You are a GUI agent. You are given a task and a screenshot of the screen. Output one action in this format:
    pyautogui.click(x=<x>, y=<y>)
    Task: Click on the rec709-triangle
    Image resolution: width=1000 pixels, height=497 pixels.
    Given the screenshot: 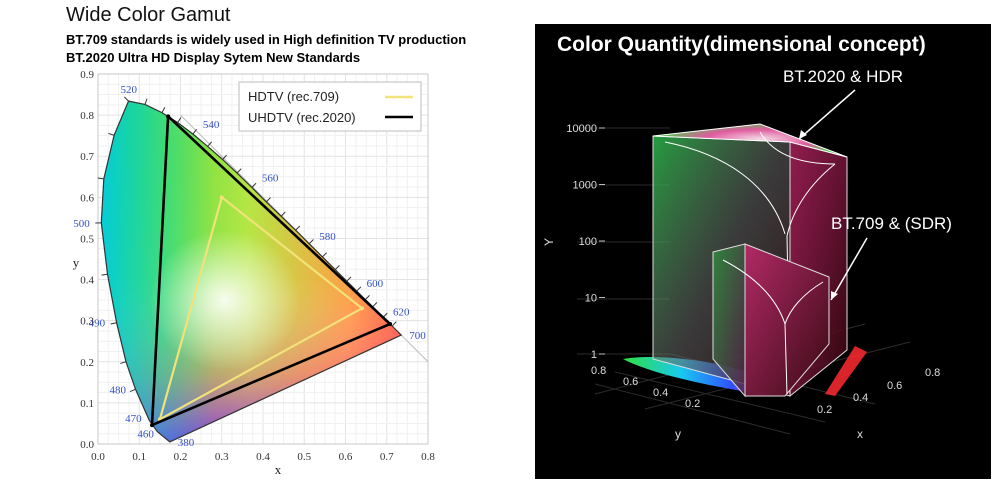 What is the action you would take?
    pyautogui.click(x=261, y=308)
    